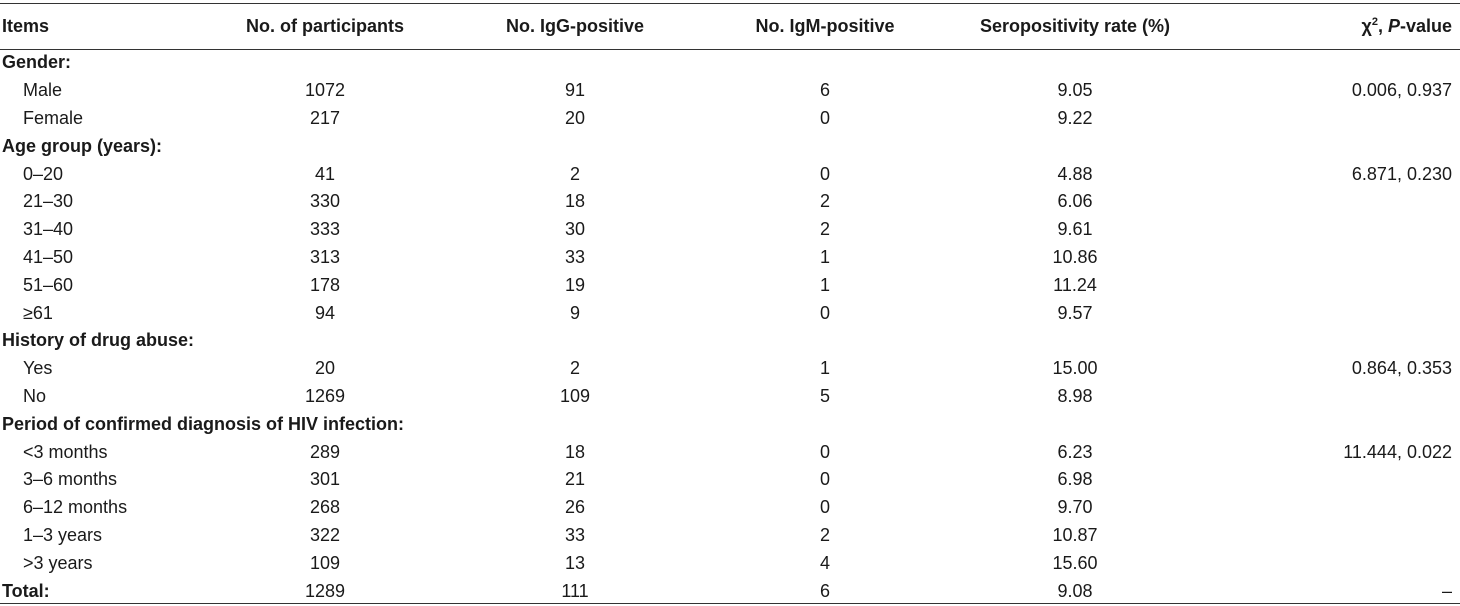 The height and width of the screenshot is (606, 1460). What do you see at coordinates (574, 26) in the screenshot?
I see `header-igg: No. IgG-positive` at bounding box center [574, 26].